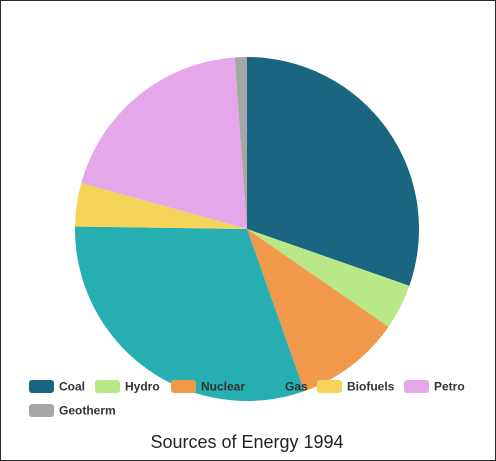 The height and width of the screenshot is (461, 496). Describe the element at coordinates (240, 143) in the screenshot. I see `pie-slice-geotherm` at that location.